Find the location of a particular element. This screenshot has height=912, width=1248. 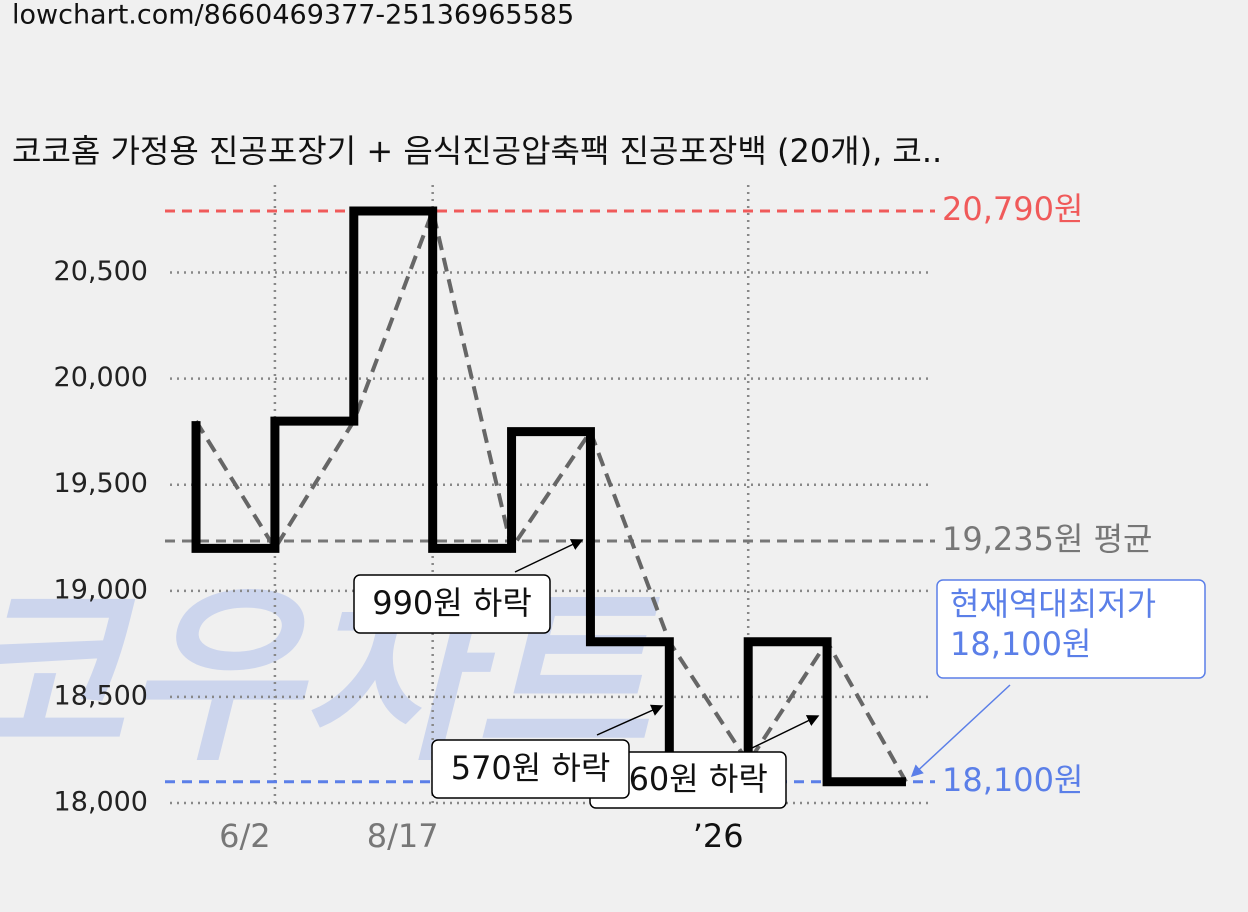

x-tick-label: ’26 is located at coordinates (718, 836).